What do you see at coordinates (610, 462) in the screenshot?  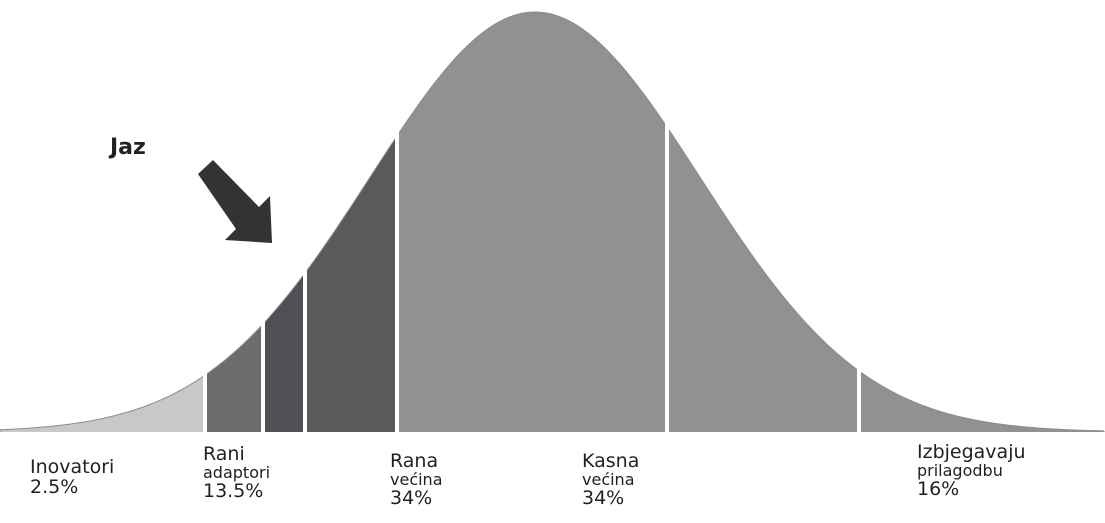 I see `label-late-majority-line1: Kasna` at bounding box center [610, 462].